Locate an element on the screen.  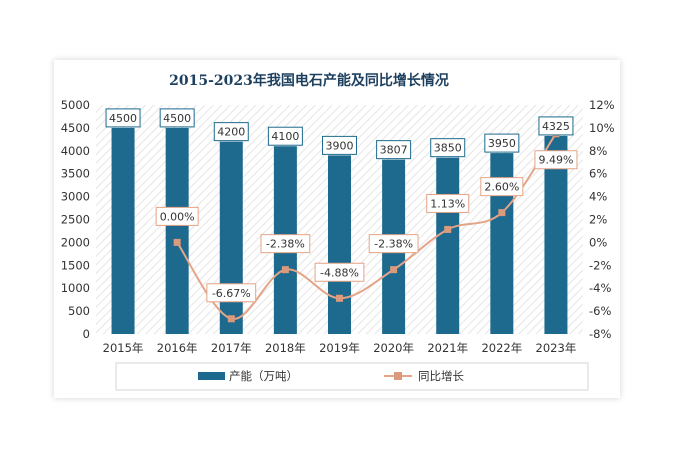
y-left-tick: 5000 is located at coordinates (75, 105).